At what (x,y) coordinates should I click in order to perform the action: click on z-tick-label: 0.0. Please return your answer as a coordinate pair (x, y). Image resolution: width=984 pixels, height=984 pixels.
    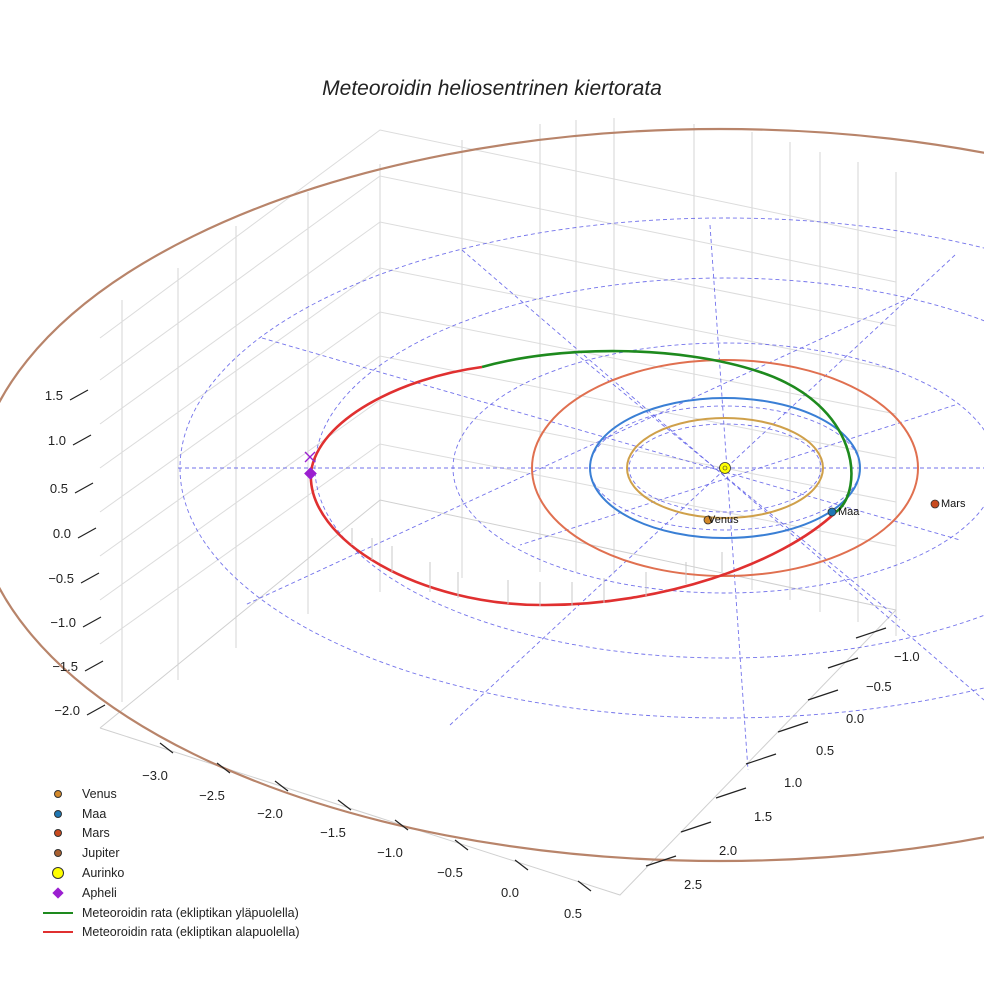
    Looking at the image, I should click on (62, 533).